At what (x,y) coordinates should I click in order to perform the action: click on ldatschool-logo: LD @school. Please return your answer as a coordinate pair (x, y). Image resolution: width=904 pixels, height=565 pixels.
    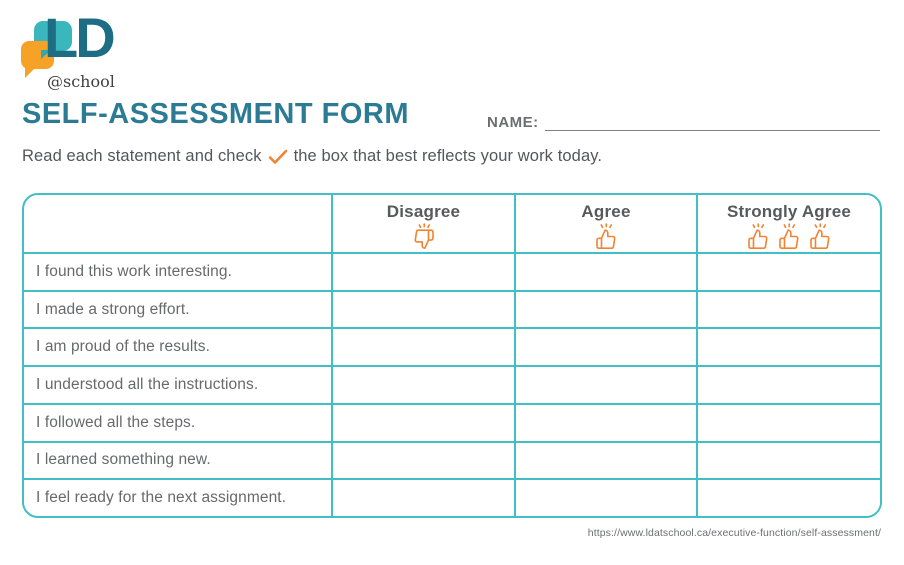
    Looking at the image, I should click on (81, 48).